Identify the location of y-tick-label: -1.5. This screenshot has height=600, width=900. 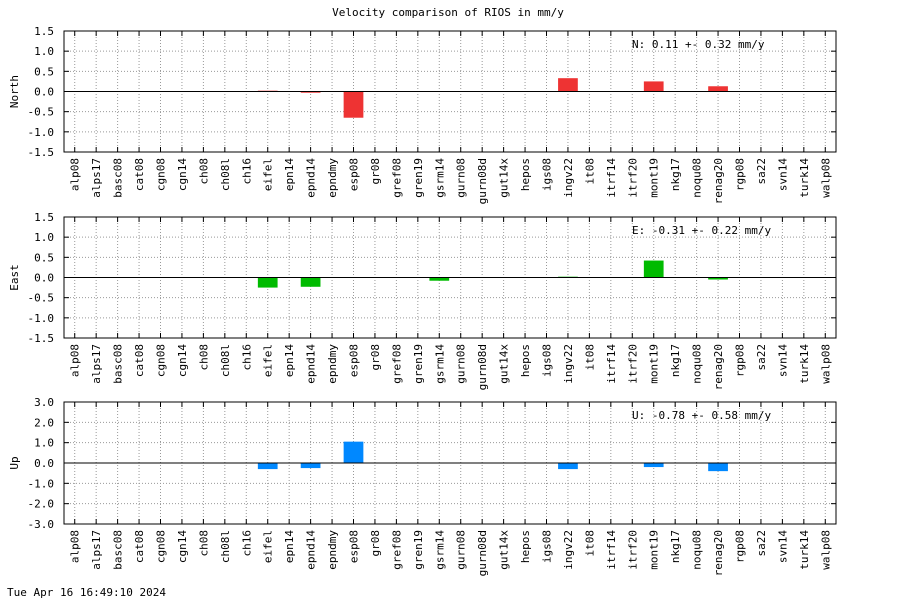
(41, 338).